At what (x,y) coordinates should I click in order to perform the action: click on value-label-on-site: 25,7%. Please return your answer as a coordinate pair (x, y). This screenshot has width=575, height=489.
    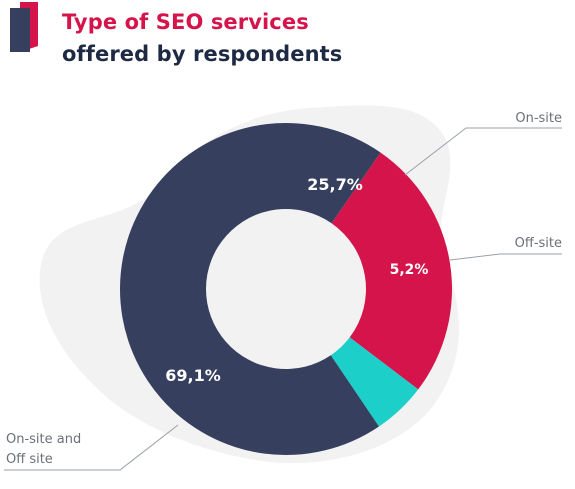
    Looking at the image, I should click on (335, 184).